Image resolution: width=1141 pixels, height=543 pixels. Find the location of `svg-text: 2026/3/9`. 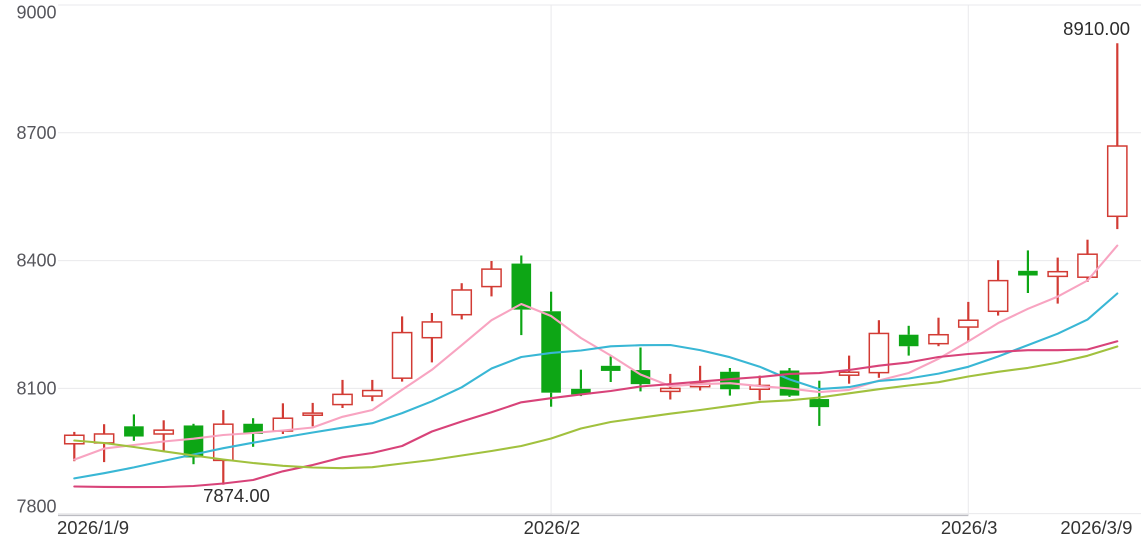

svg-text: 2026/3/9 is located at coordinates (1096, 527).